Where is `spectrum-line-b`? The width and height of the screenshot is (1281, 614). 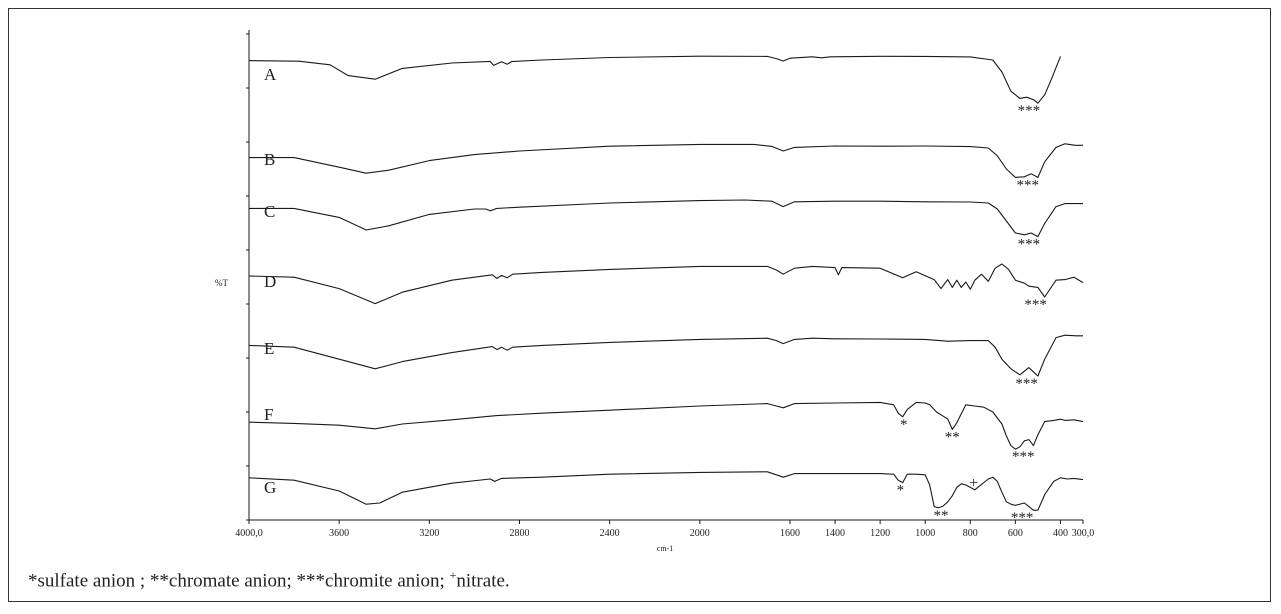
spectrum-line-b is located at coordinates (666, 160).